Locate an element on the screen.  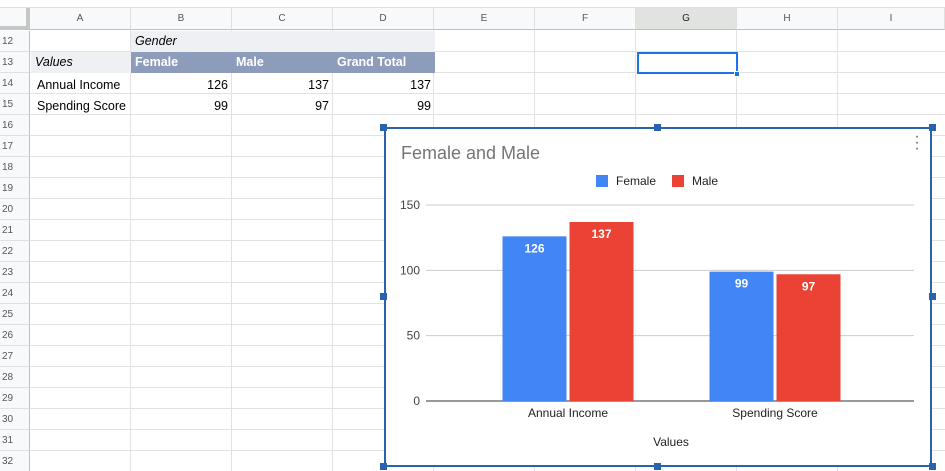
pivot-header-female: Female is located at coordinates (181, 62).